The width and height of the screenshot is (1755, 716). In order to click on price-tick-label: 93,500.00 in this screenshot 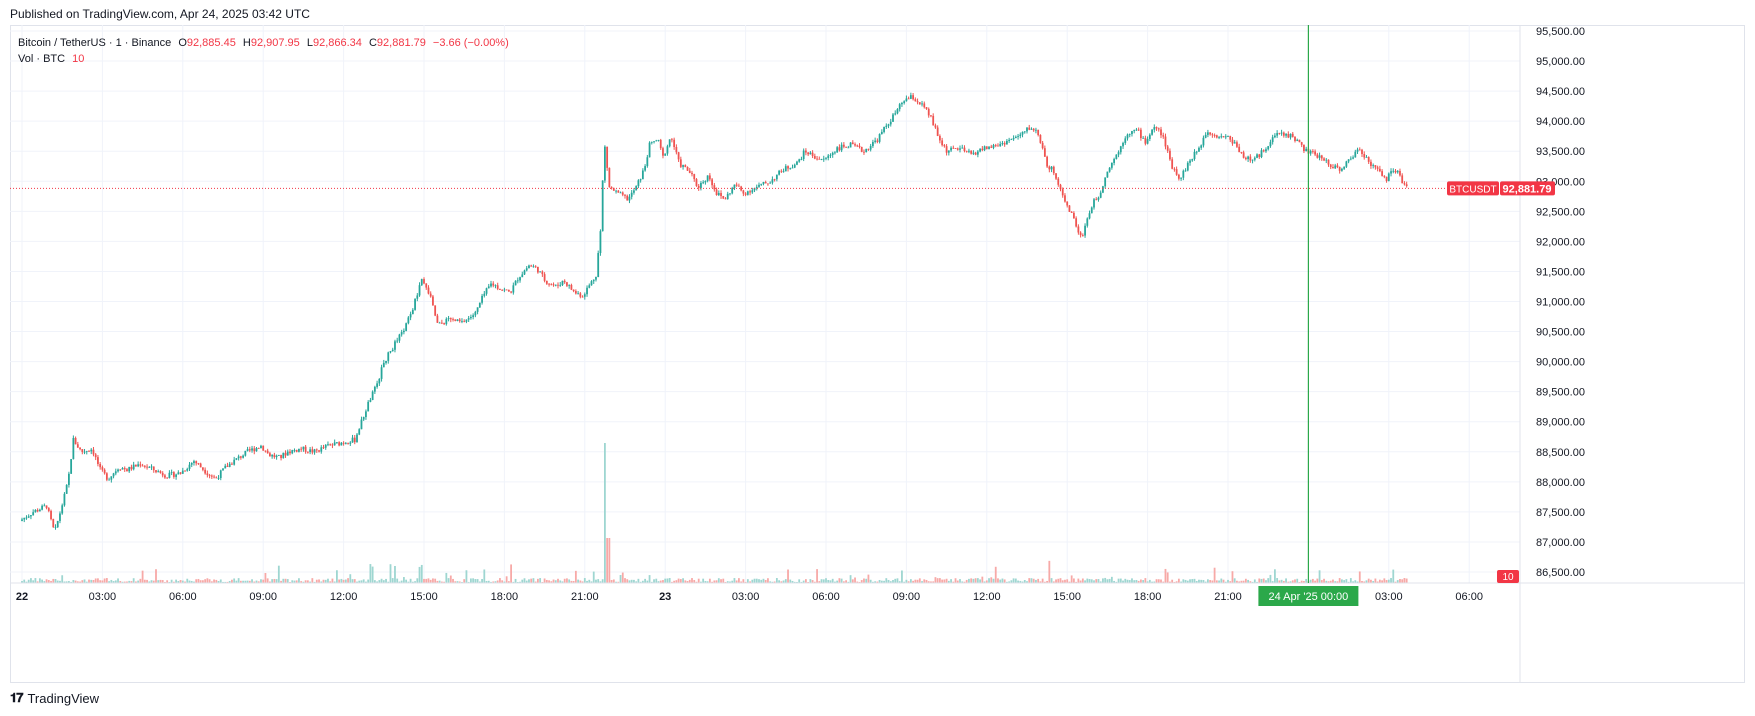, I will do `click(1560, 152)`.